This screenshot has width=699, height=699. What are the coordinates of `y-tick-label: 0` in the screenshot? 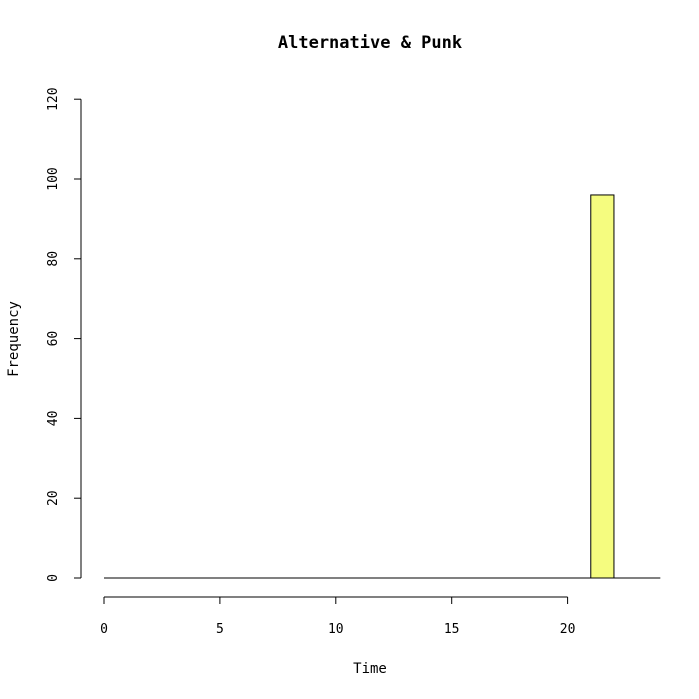 It's located at (53, 578).